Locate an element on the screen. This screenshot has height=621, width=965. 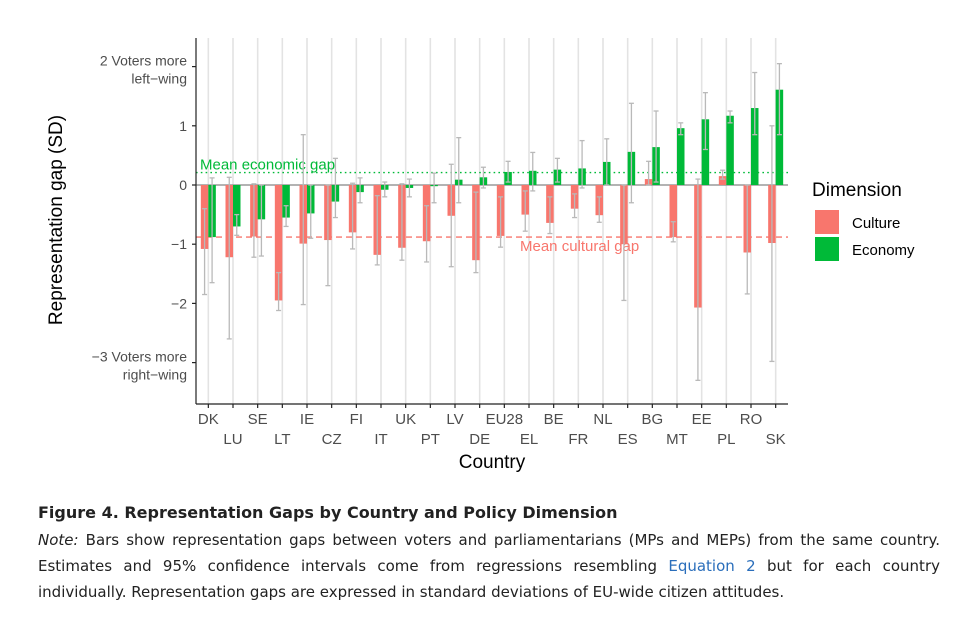
bar-economy-ro is located at coordinates (755, 146).